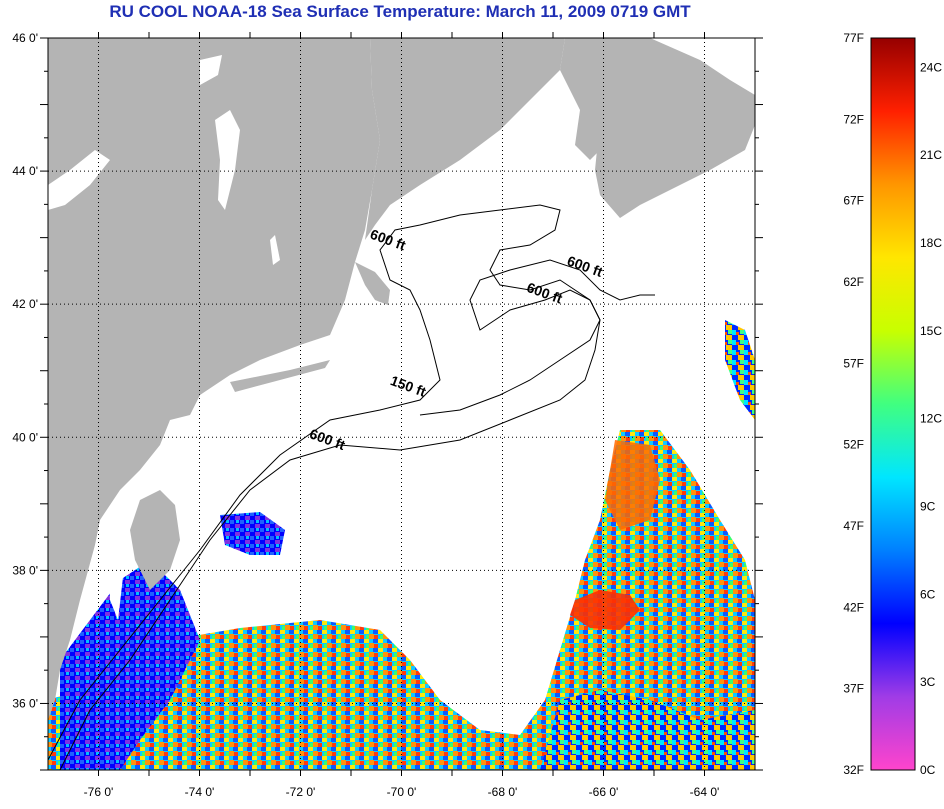 The width and height of the screenshot is (944, 809). I want to click on lon-tick-label: -64 0', so click(705, 792).